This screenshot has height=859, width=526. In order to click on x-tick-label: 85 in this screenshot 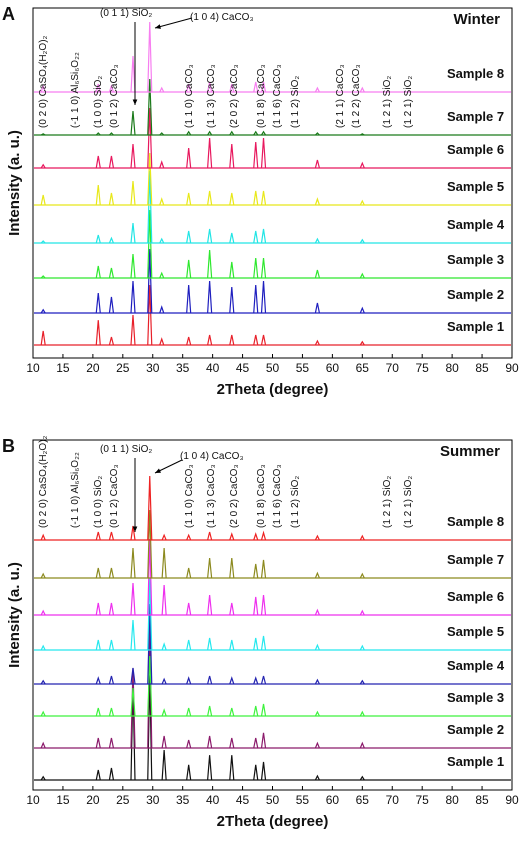, I will do `click(482, 368)`.